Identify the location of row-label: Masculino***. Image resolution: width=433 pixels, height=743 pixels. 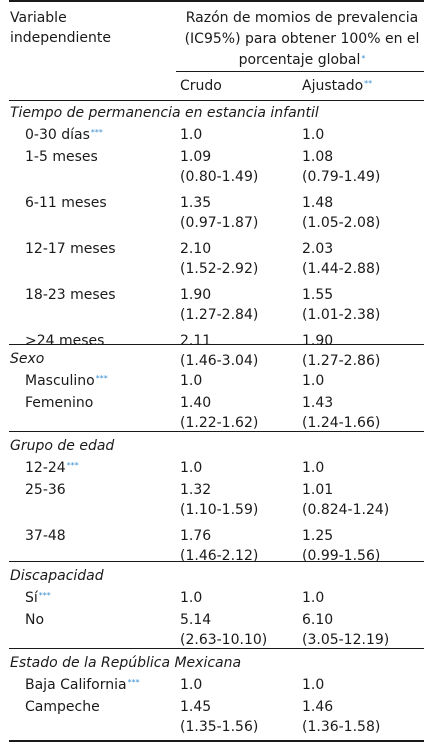
(66, 381).